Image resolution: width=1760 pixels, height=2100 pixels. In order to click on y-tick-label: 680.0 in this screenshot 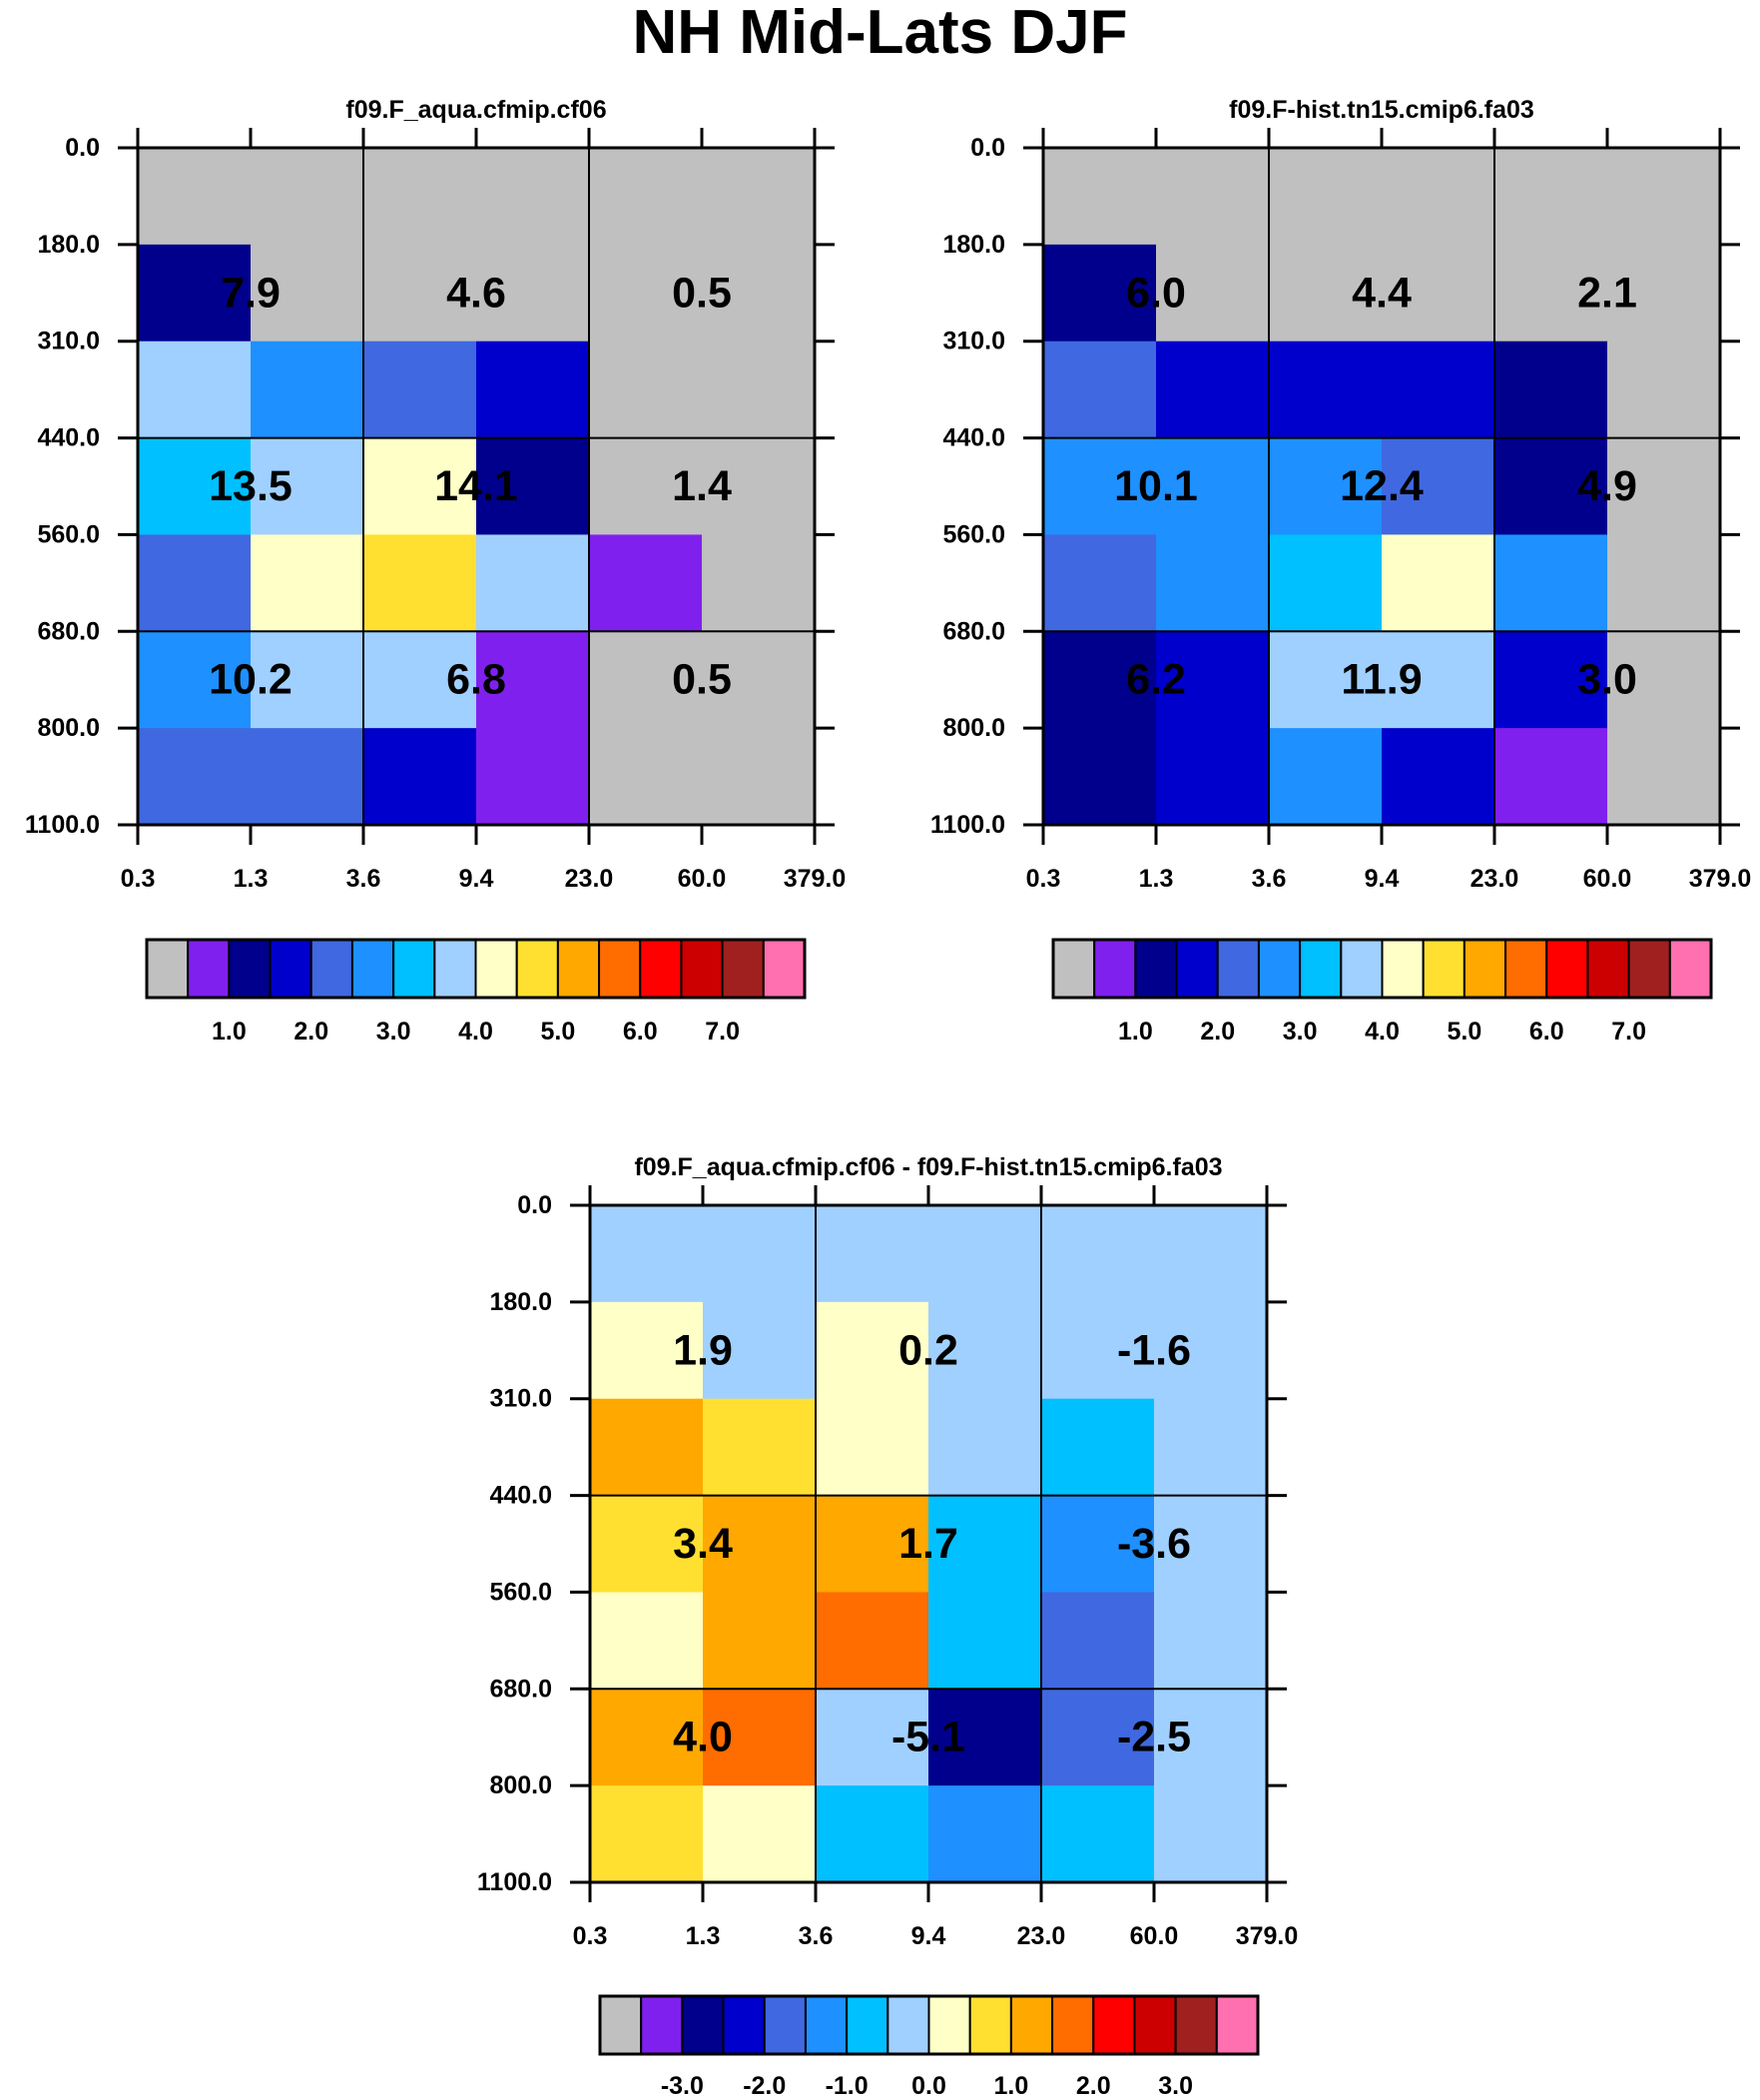, I will do `click(520, 1689)`.